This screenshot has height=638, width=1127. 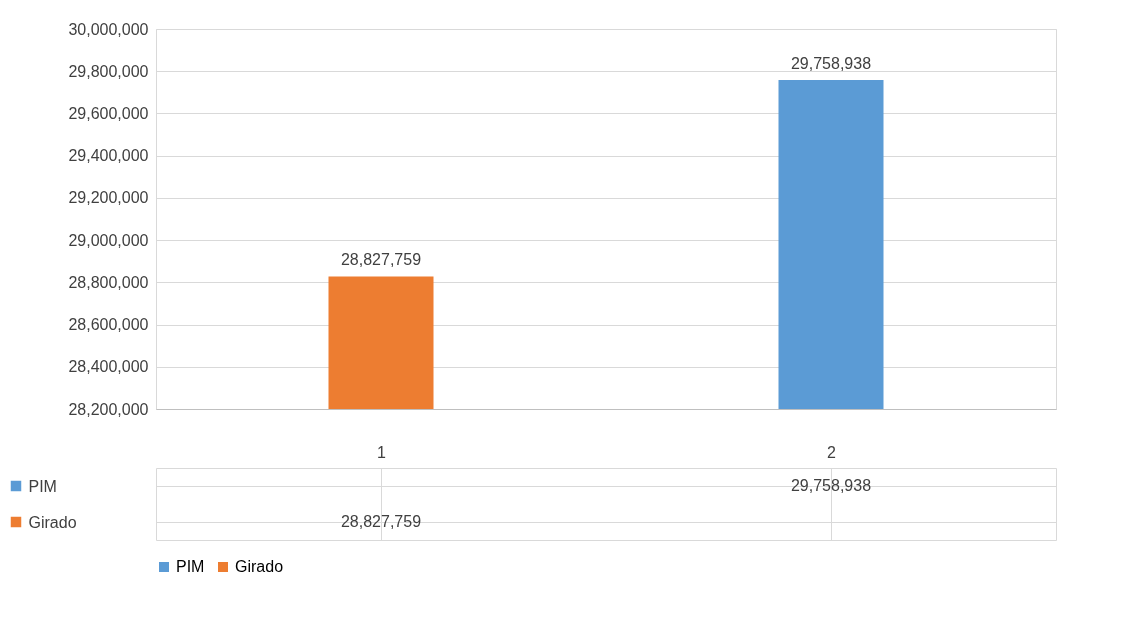 What do you see at coordinates (108, 282) in the screenshot?
I see `y-tick-label: 28,800,000` at bounding box center [108, 282].